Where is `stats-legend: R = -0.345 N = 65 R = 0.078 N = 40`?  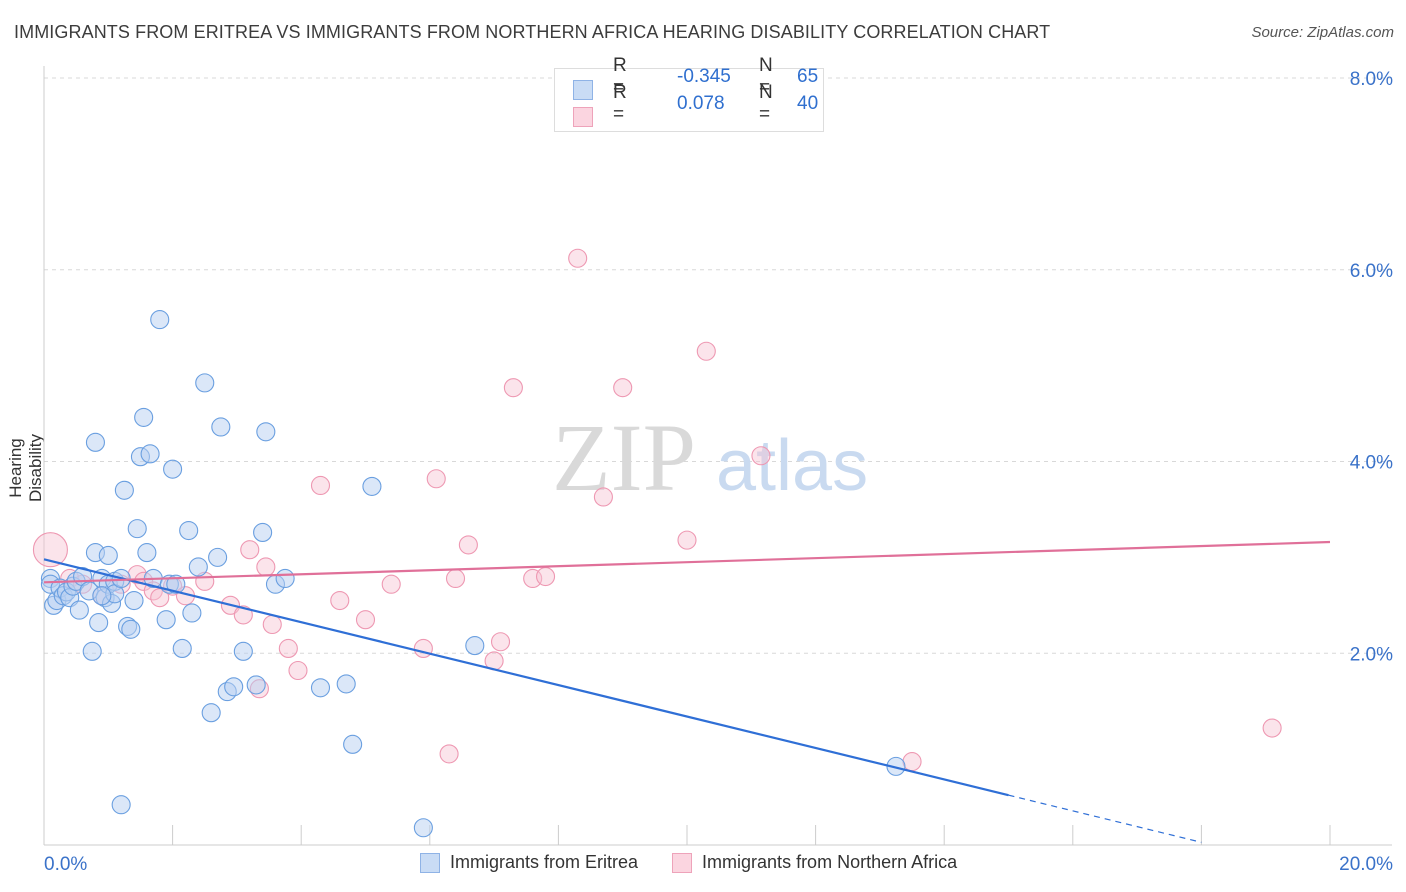
stats-legend: R = -0.345 N = 65 R = 0.078 N = 40 is located at coordinates (689, 93).